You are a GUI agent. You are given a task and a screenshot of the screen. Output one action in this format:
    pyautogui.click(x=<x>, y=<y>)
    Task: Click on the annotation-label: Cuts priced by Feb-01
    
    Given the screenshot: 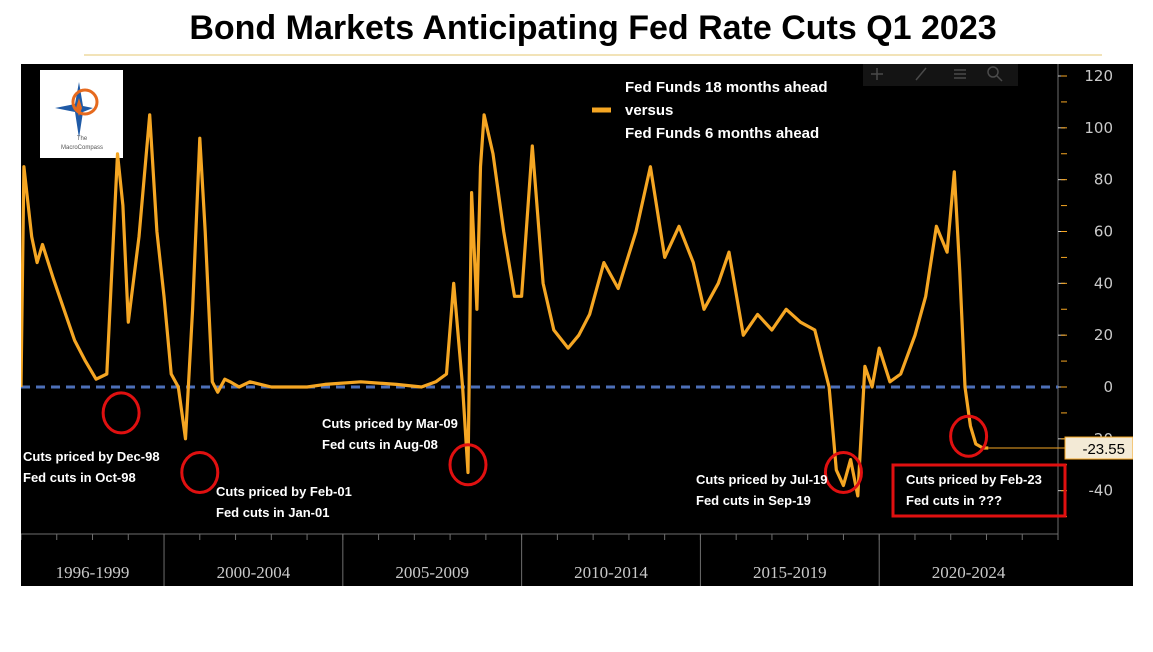 What is the action you would take?
    pyautogui.click(x=284, y=491)
    